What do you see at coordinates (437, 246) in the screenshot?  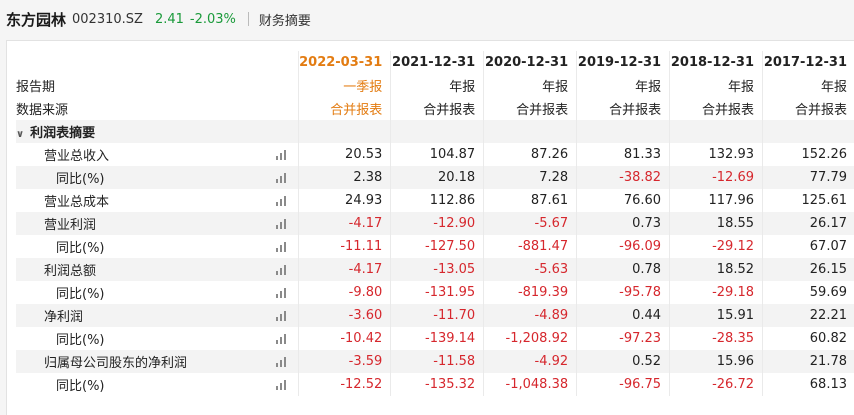 I see `value-cell: -127.50` at bounding box center [437, 246].